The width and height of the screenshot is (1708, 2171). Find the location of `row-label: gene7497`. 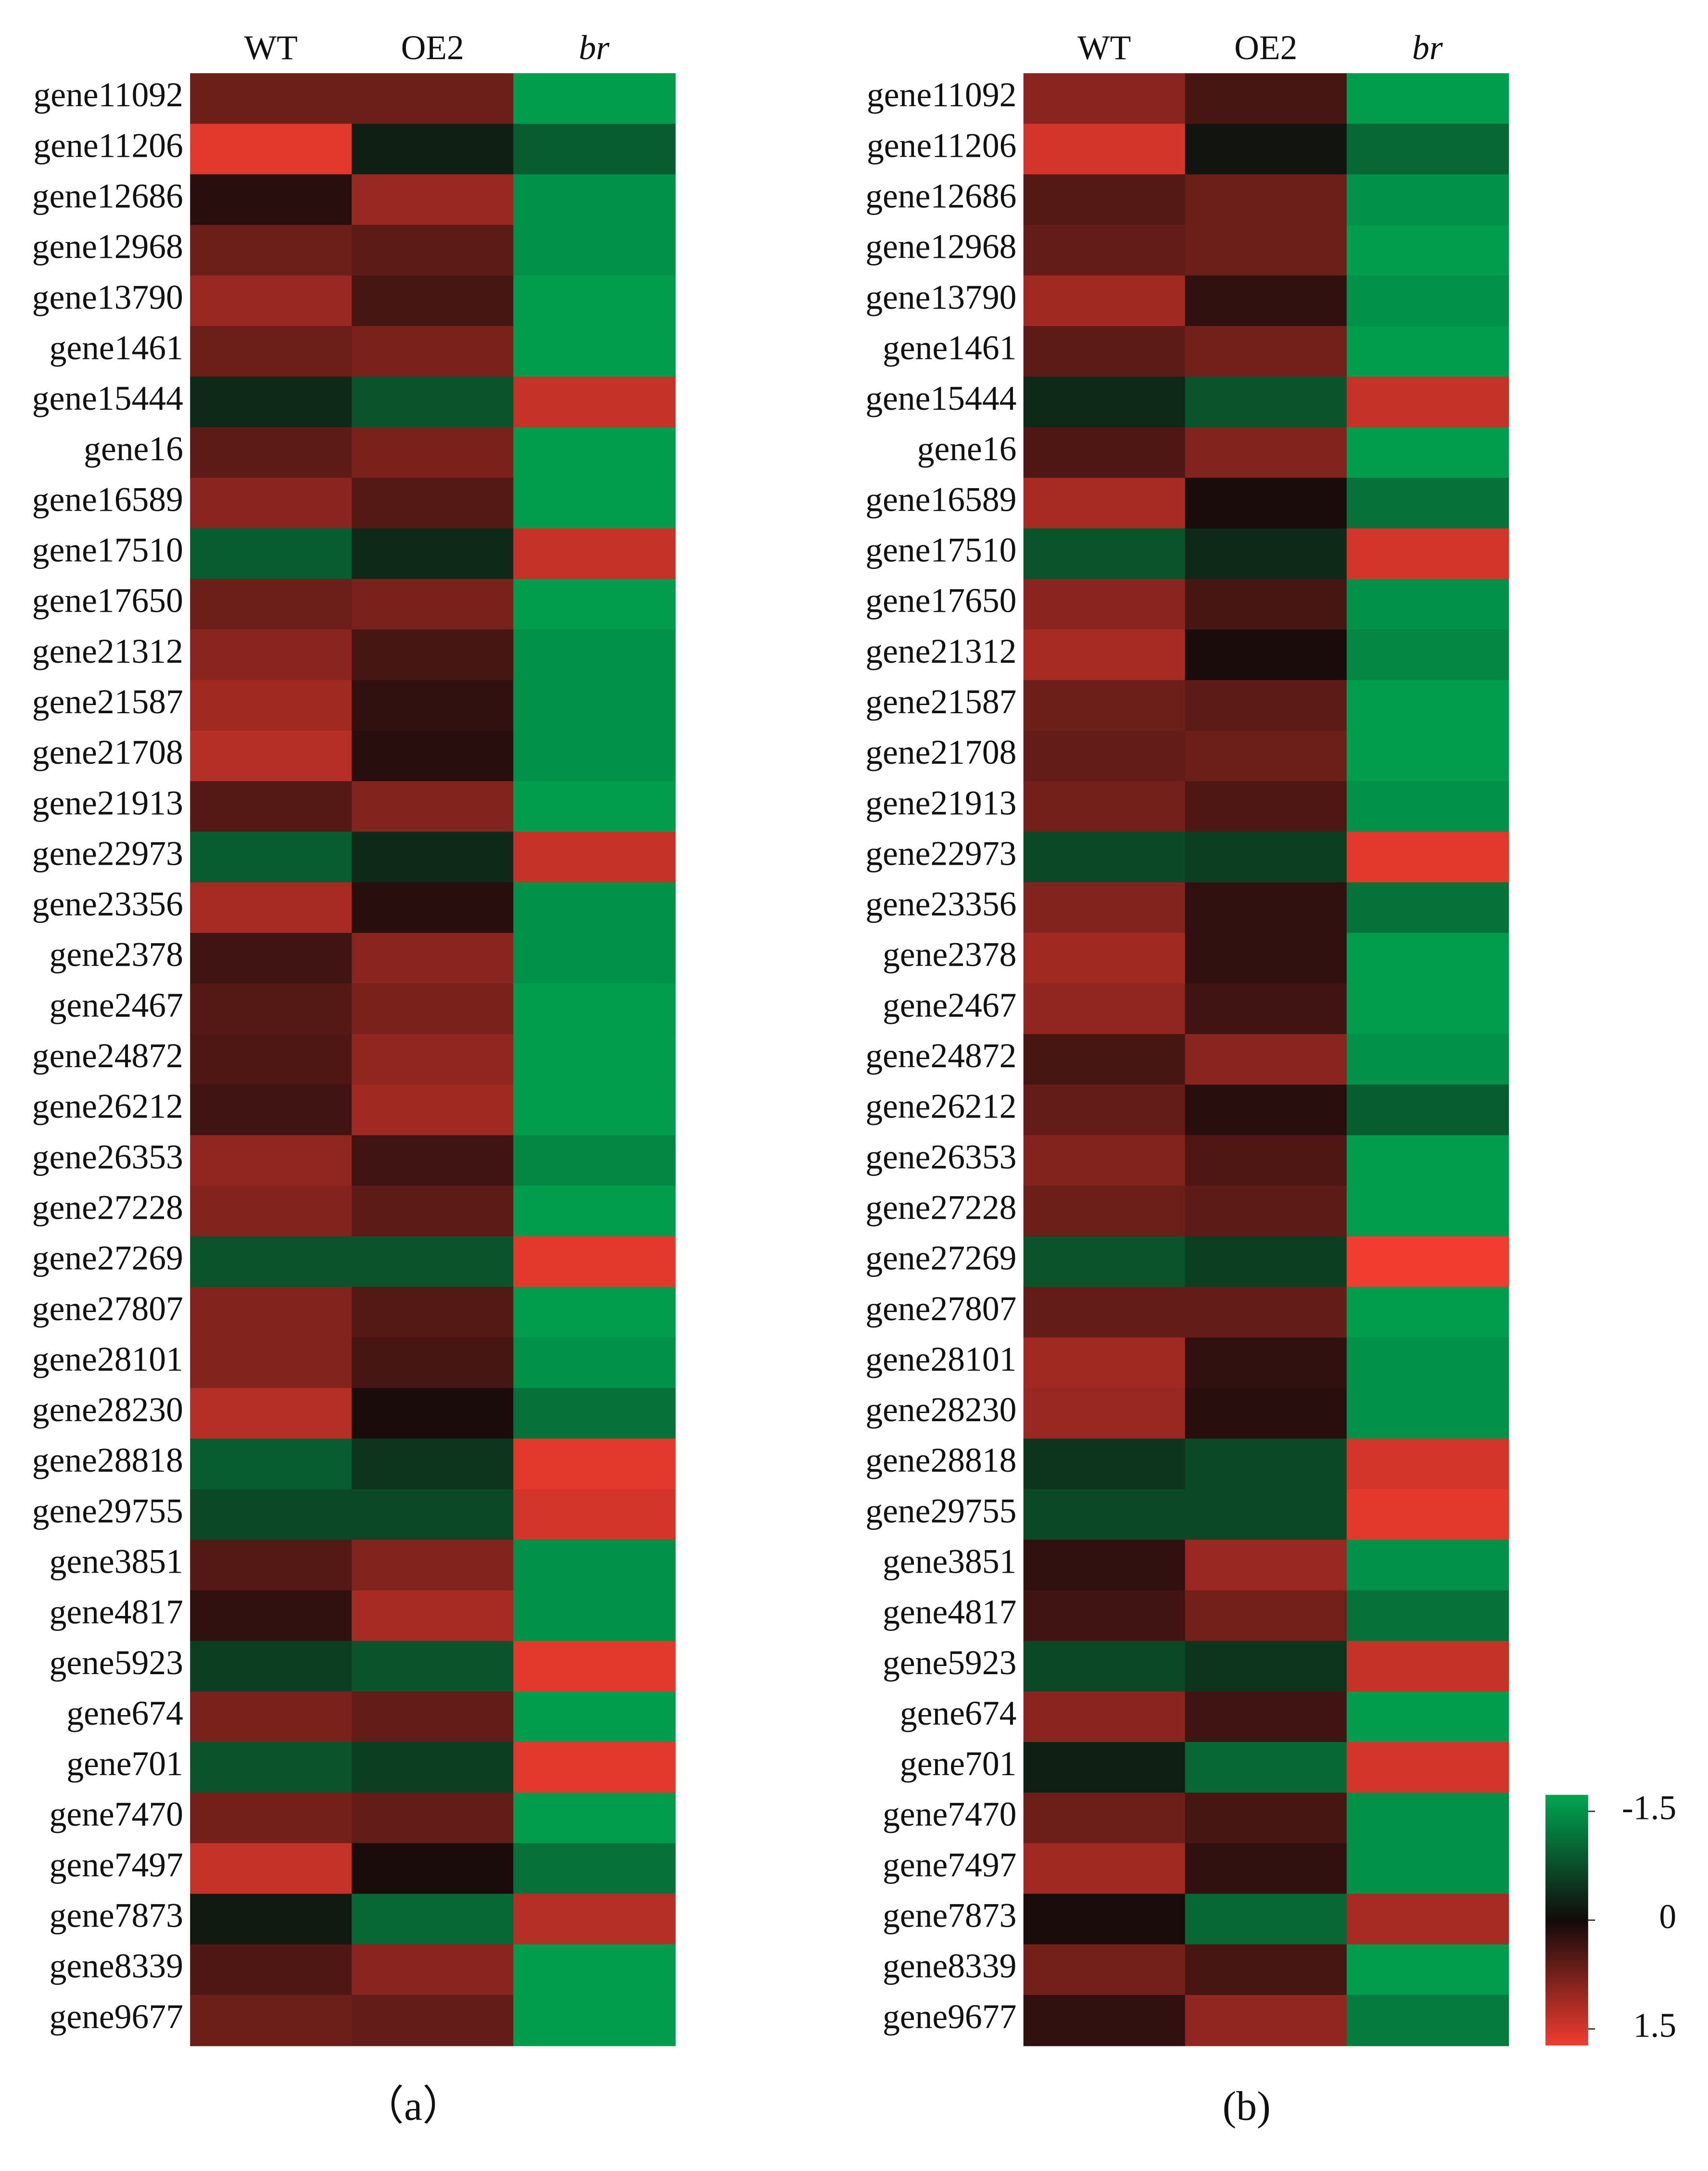

row-label: gene7497 is located at coordinates (116, 1865).